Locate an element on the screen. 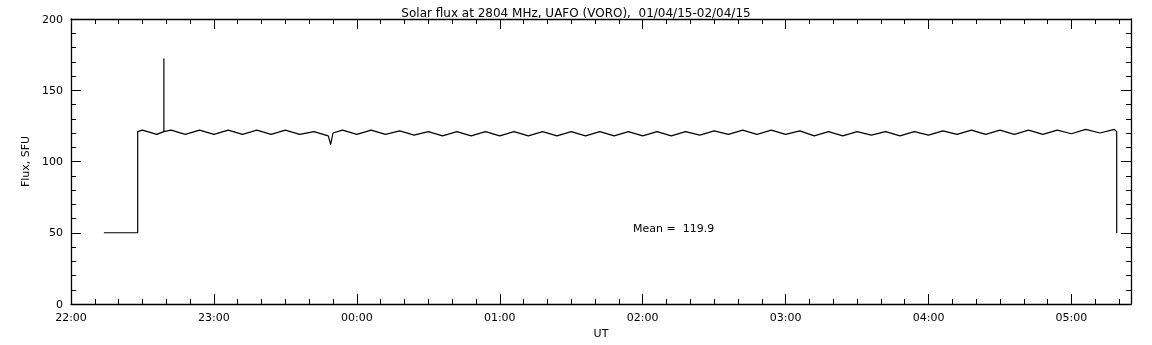 Image resolution: width=1152 pixels, height=345 pixels. y-tick-label: 0 is located at coordinates (59, 304).